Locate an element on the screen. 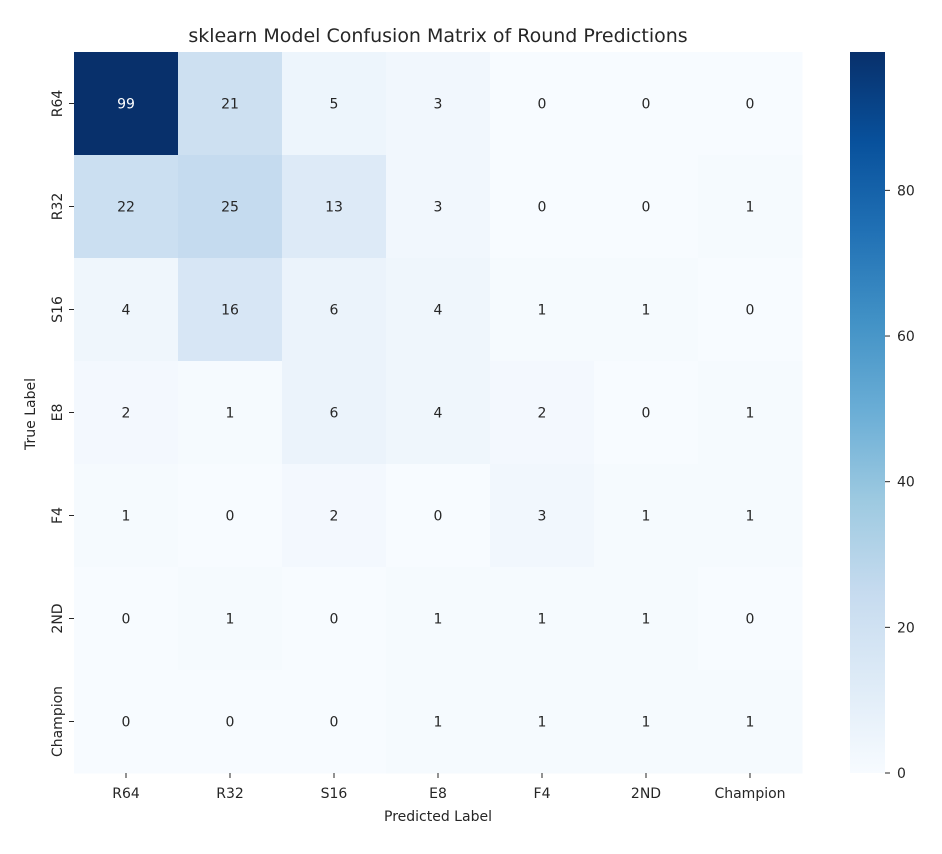 The height and width of the screenshot is (854, 942). cell-value-label: 5 is located at coordinates (334, 105).